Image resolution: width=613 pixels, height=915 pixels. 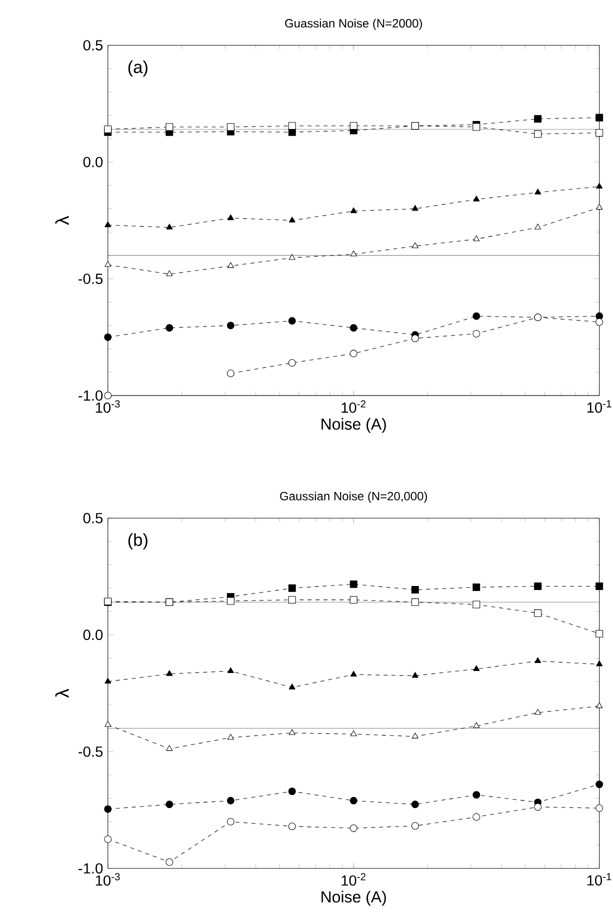 I want to click on annotation: (b), so click(x=138, y=541).